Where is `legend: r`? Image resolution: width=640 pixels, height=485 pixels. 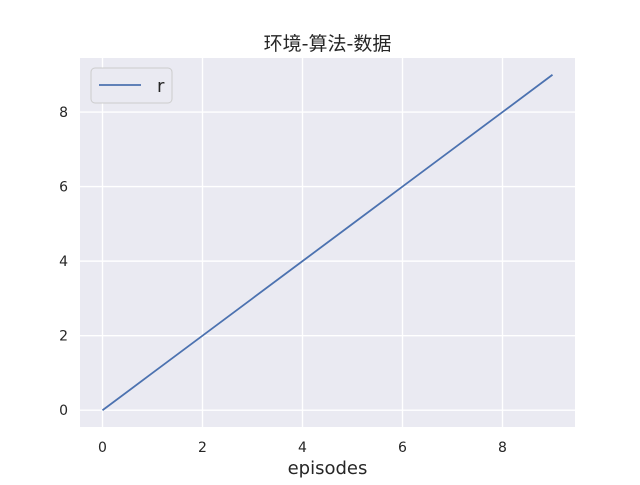 legend: r is located at coordinates (131, 85).